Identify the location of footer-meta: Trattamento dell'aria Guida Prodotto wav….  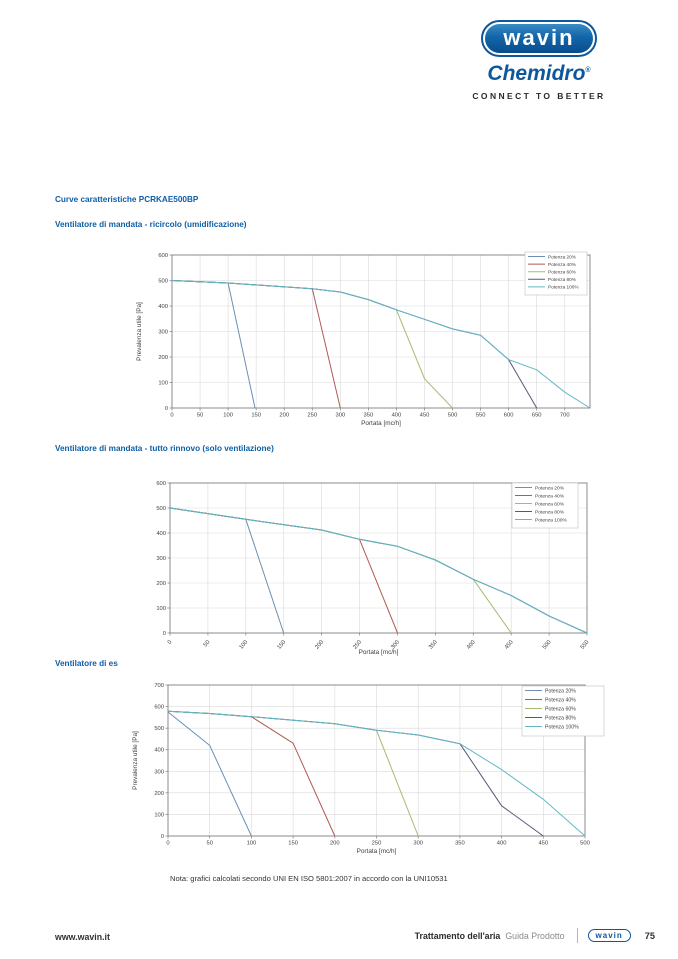
(535, 935).